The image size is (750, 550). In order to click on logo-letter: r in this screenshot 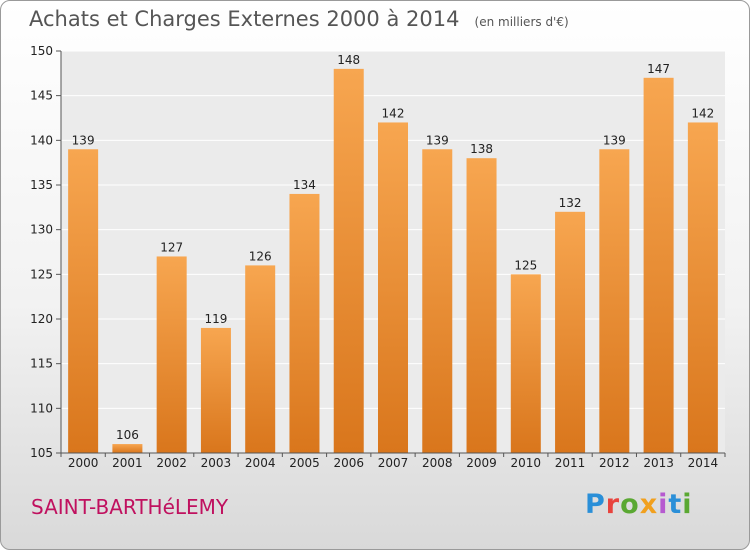, I will do `click(613, 504)`.